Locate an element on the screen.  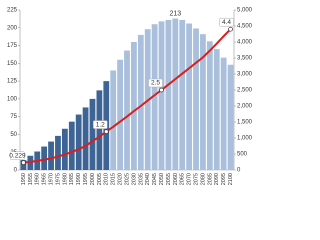
line-label: 2.5 is located at coordinates (155, 83).